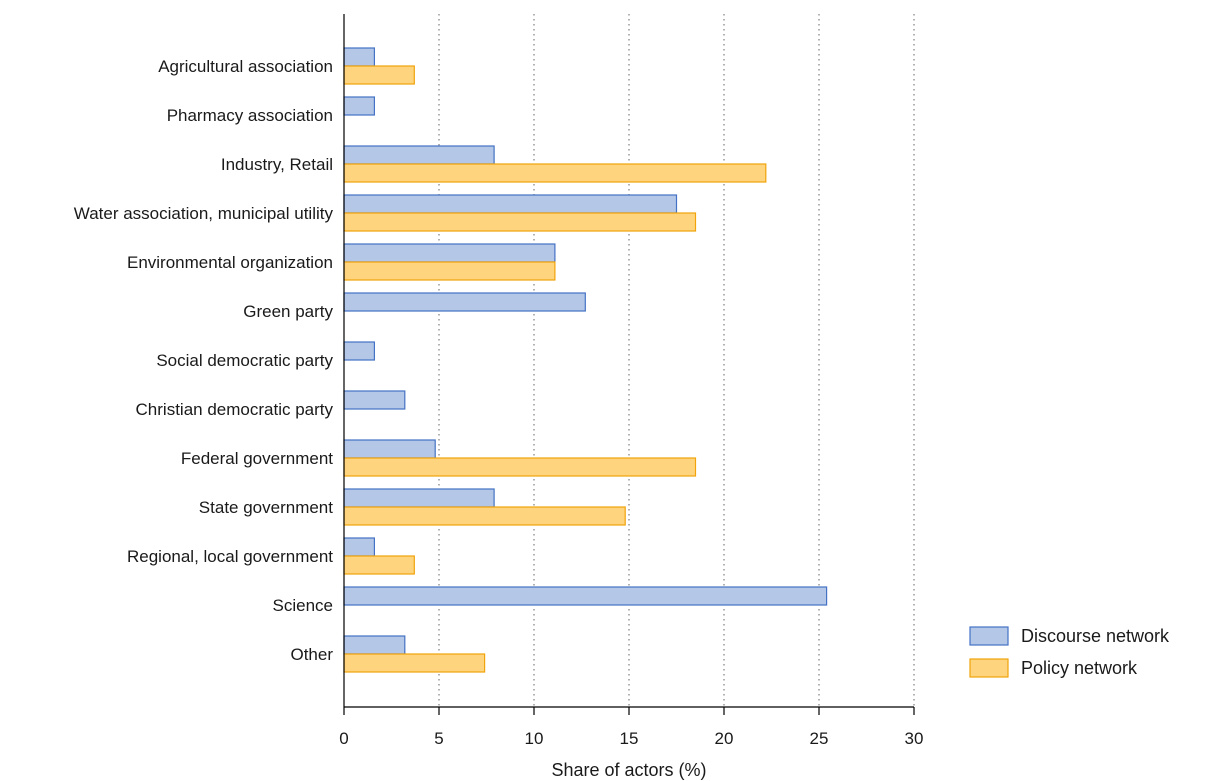 The image size is (1220, 781). Describe the element at coordinates (245, 66) in the screenshot. I see `category-label: Agricultural association` at that location.